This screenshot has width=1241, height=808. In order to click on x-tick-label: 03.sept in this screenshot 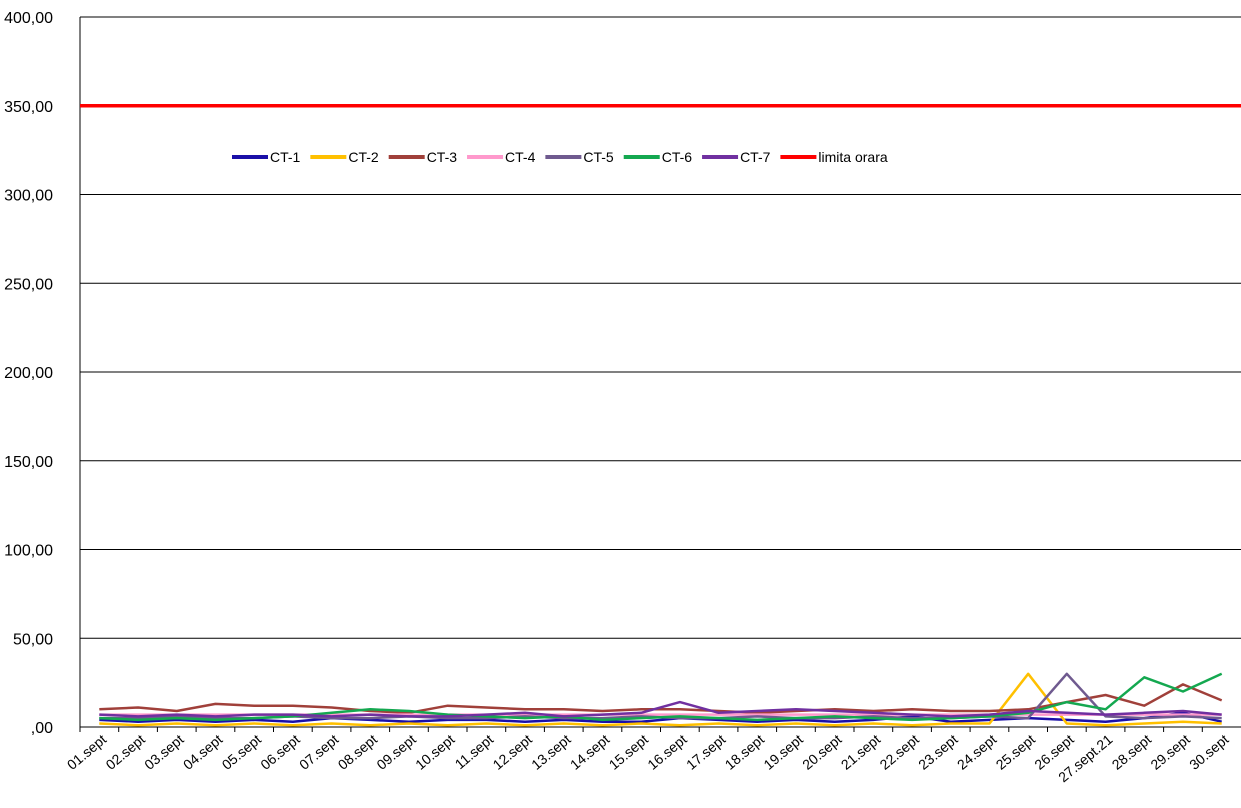, I will do `click(164, 752)`.